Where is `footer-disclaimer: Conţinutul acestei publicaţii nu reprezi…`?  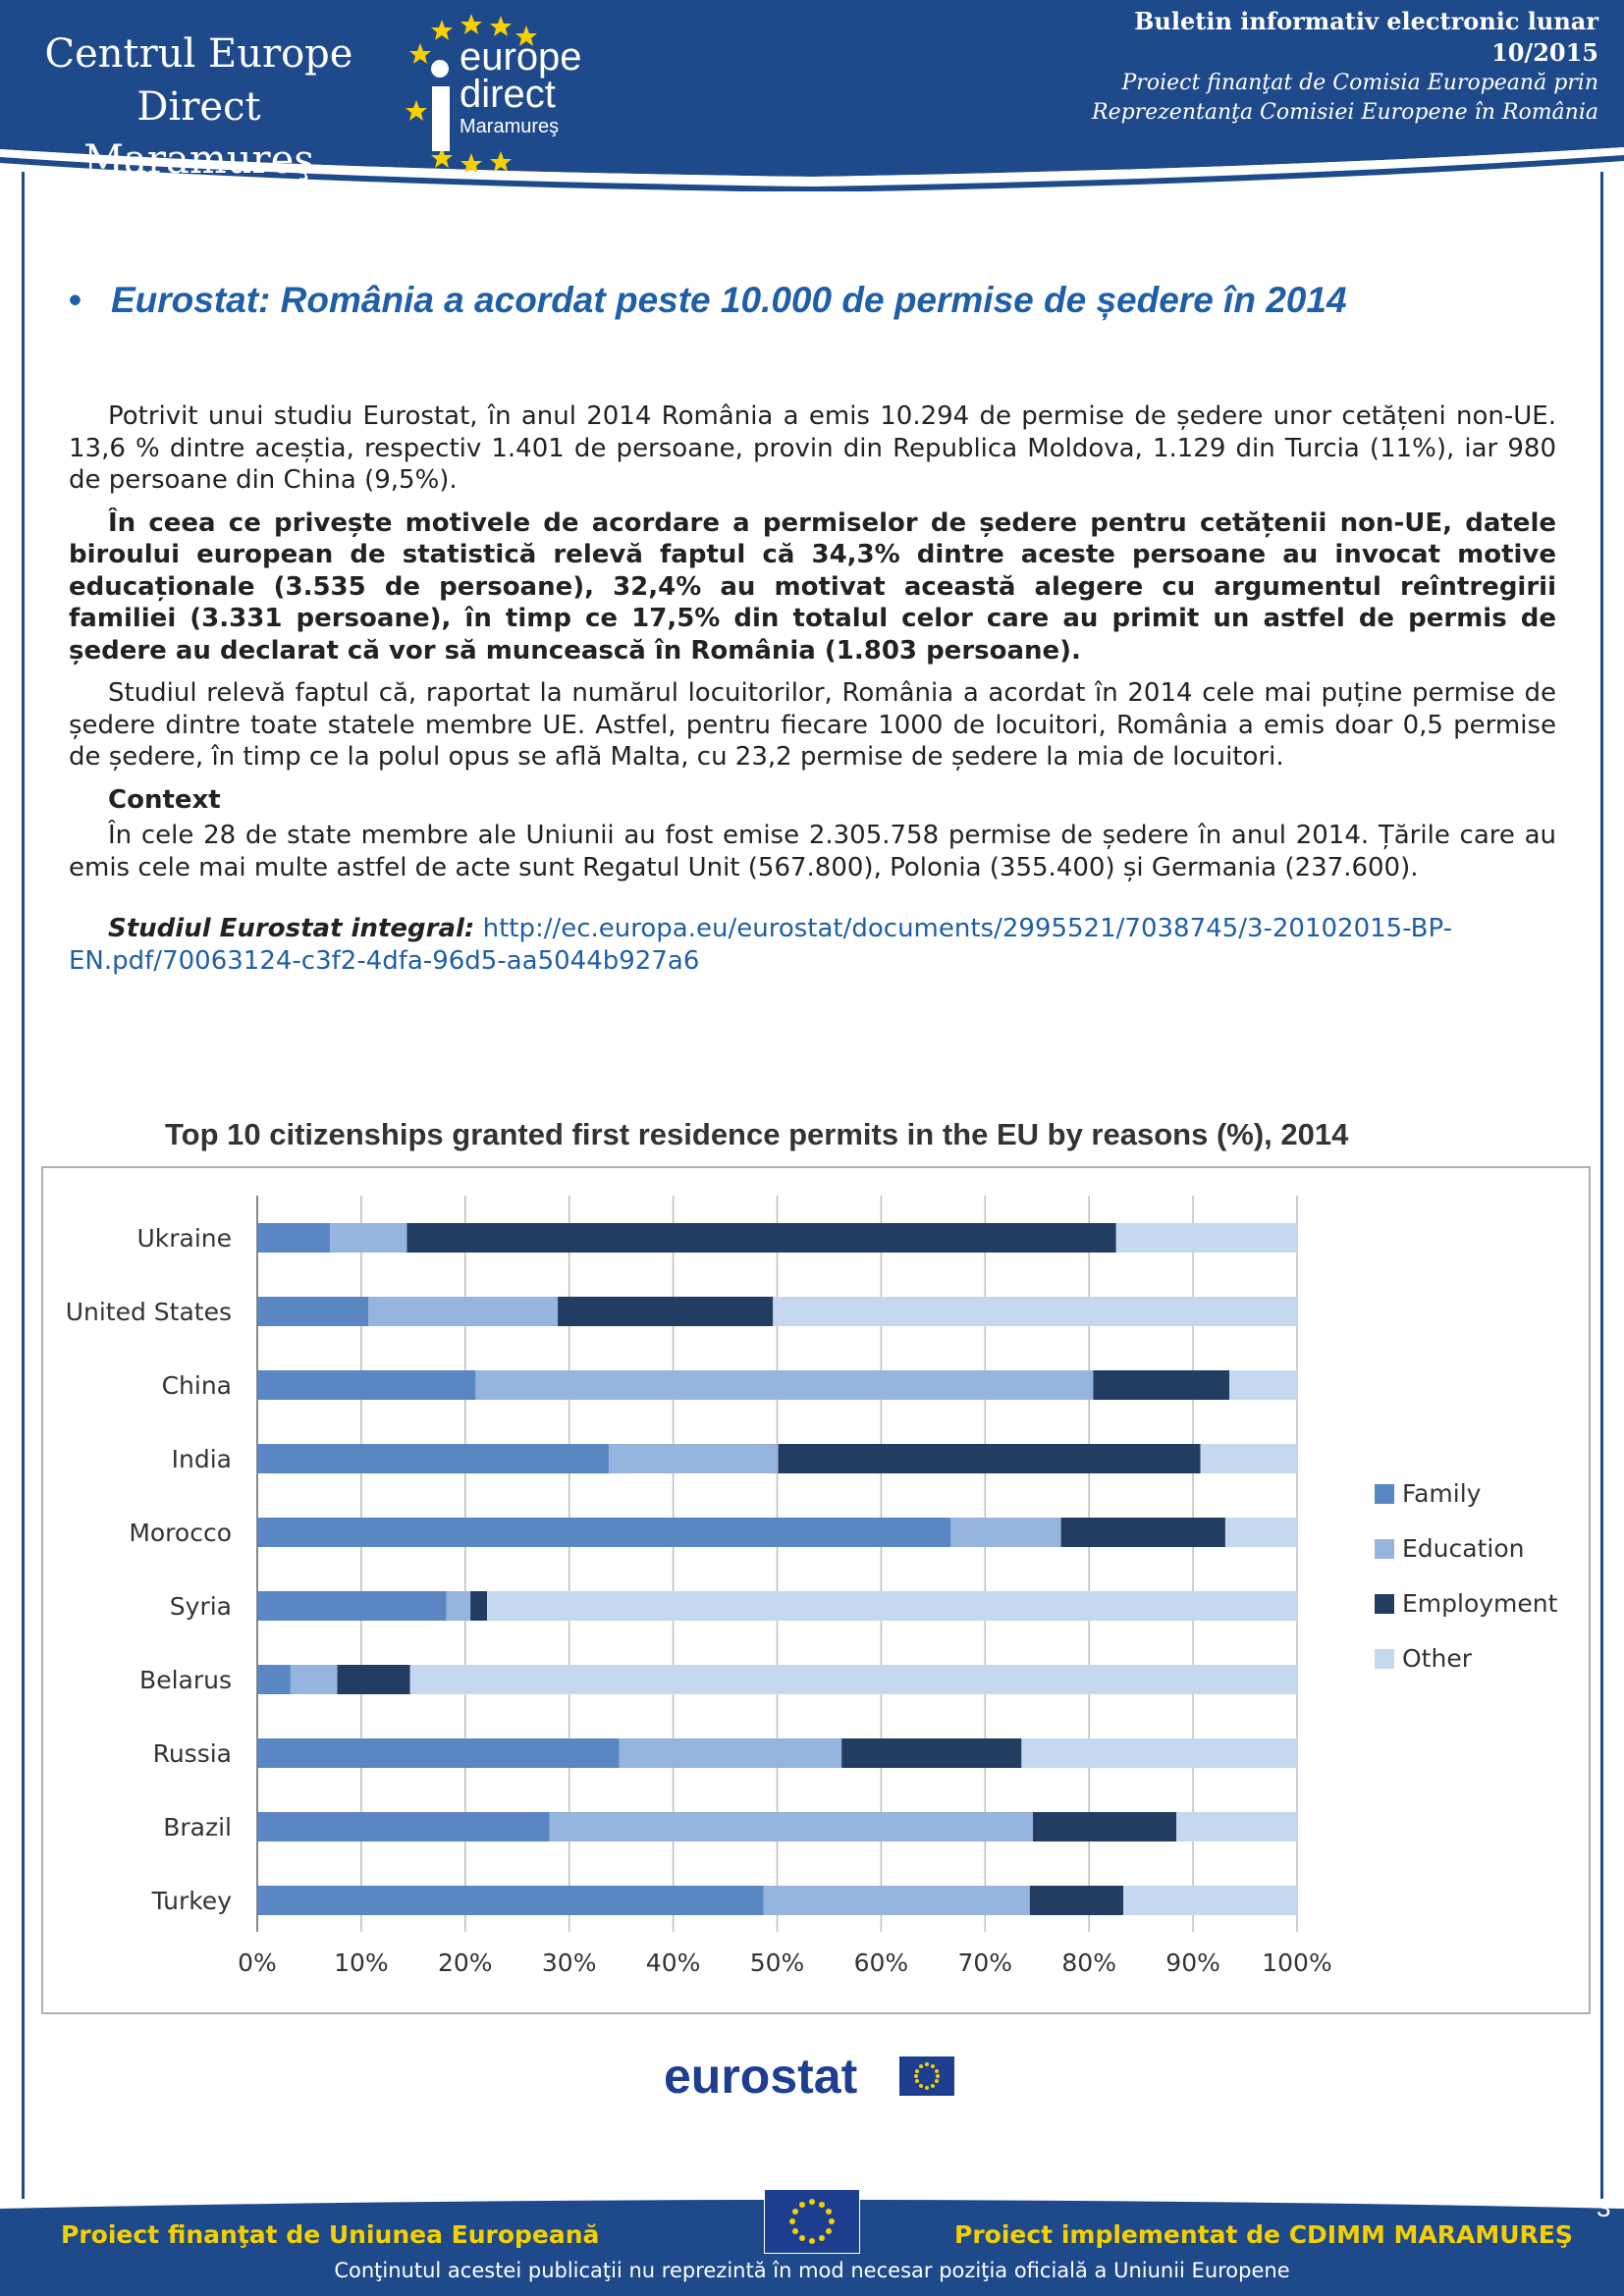 footer-disclaimer: Conţinutul acestei publicaţii nu reprezi… is located at coordinates (812, 2271).